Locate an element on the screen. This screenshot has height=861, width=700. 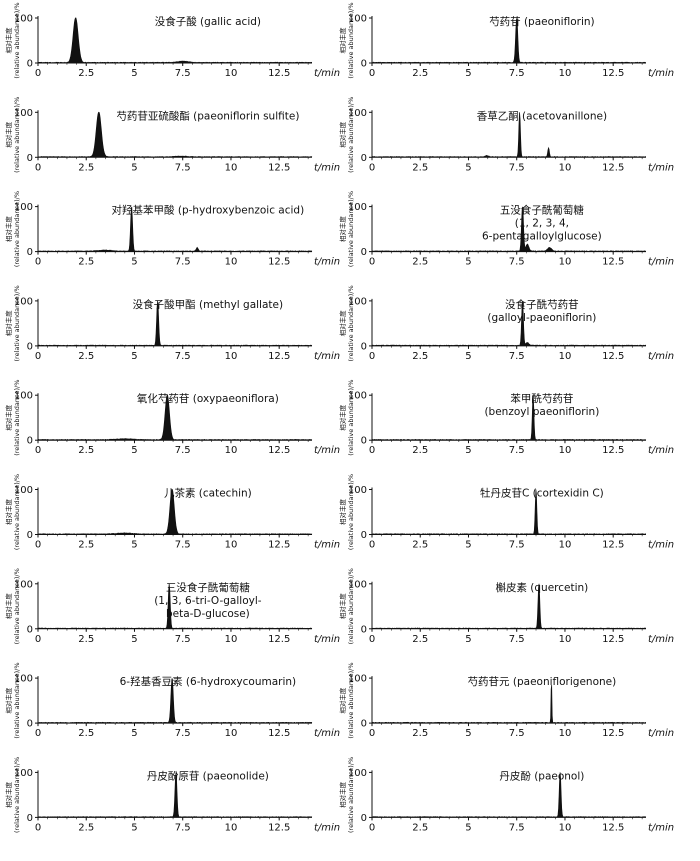
panel-title: 芍药苷元 (paeoniflorigenone) is located at coordinates (542, 681).